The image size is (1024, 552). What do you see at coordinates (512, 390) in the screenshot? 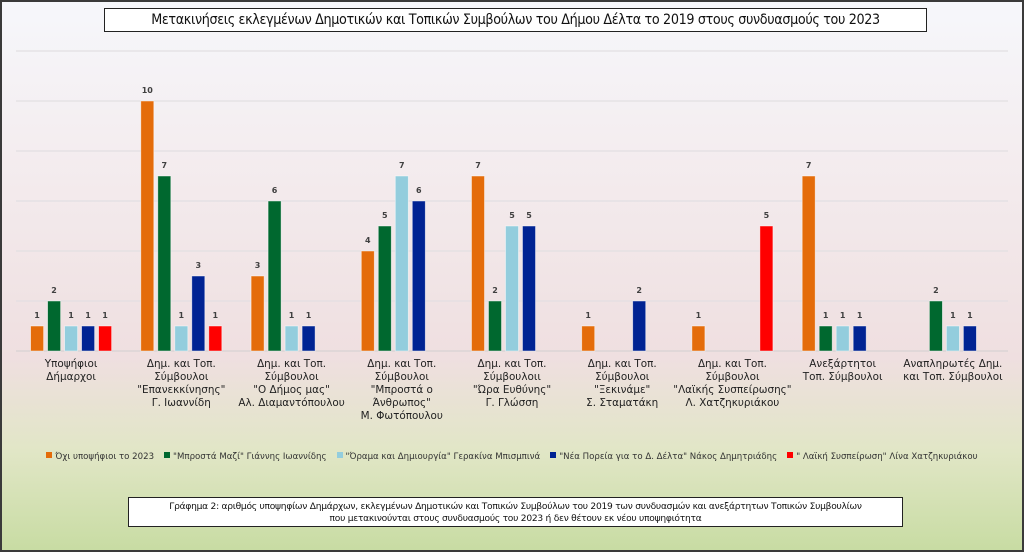
I see `category-label-line: "Ώρα Ευθύνης"` at bounding box center [512, 390].